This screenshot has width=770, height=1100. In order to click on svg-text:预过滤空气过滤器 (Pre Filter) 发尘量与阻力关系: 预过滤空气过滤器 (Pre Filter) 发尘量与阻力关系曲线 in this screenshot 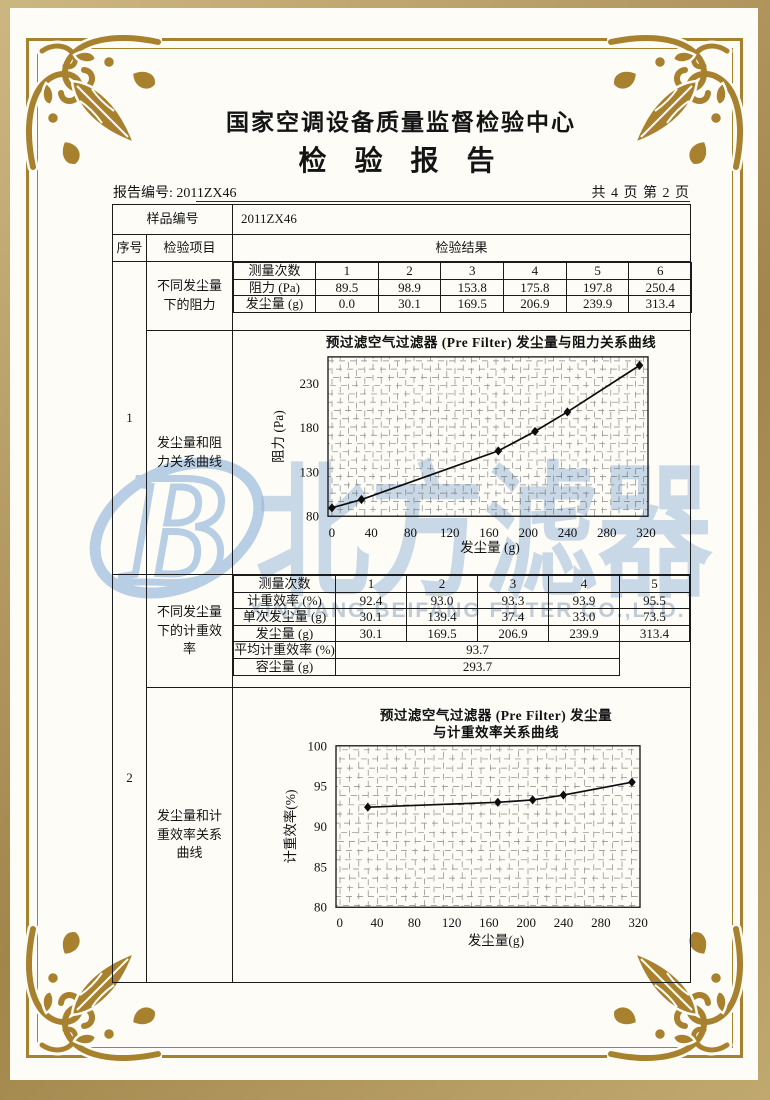, I will do `click(491, 342)`.